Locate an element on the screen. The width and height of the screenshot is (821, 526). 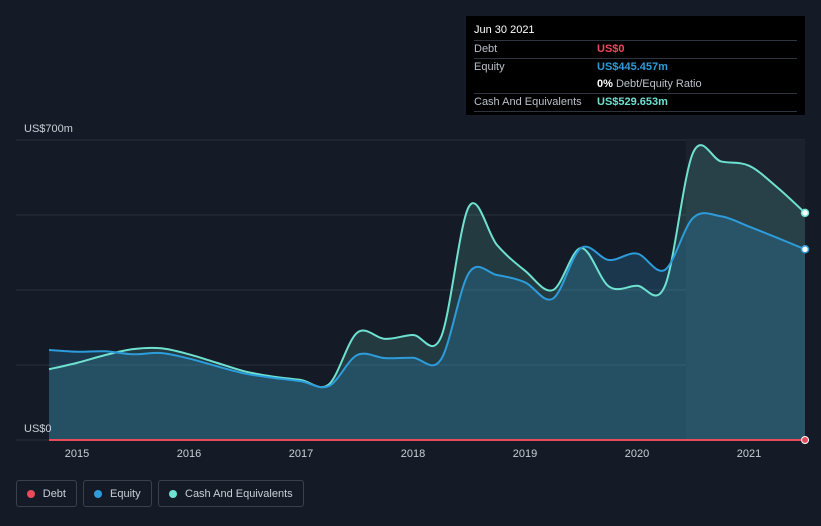
tooltip-cash-value: US$529.653m is located at coordinates (632, 102).